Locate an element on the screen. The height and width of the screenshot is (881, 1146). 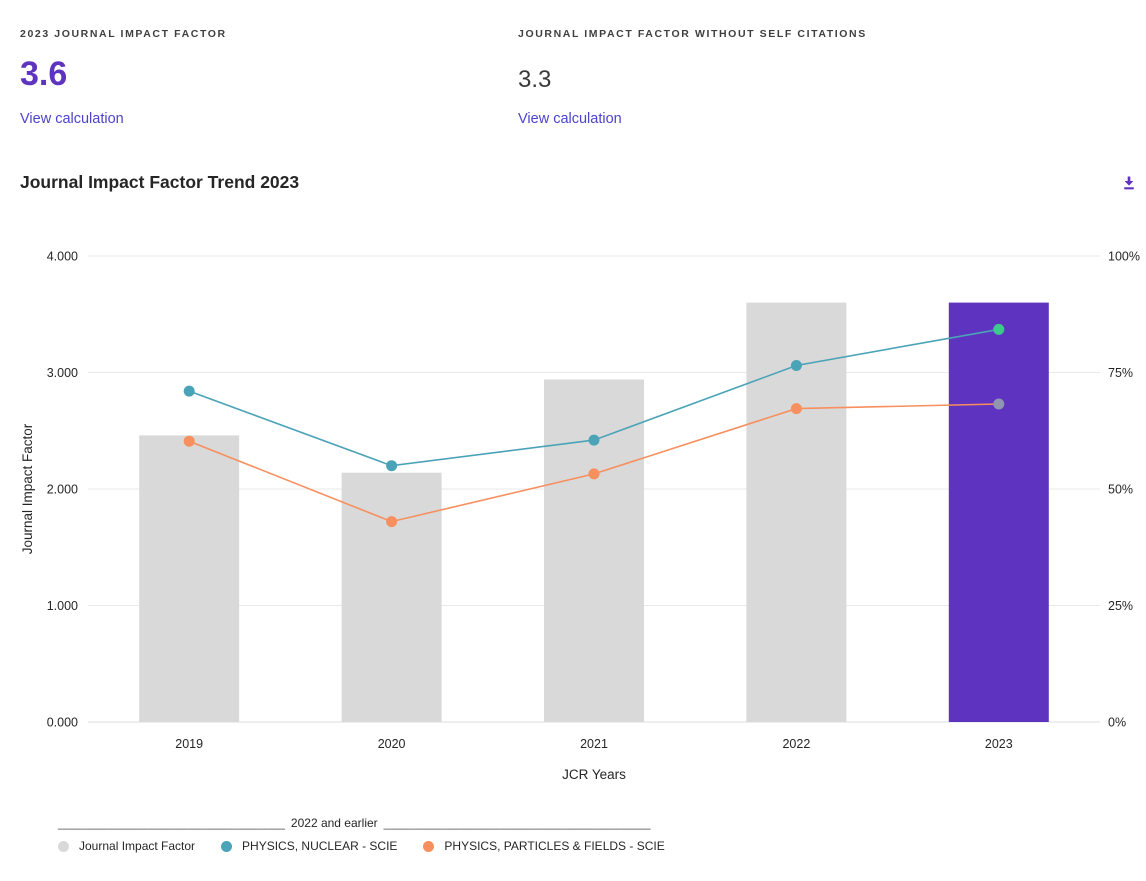
x-tick-2019: 2019 is located at coordinates (189, 744).